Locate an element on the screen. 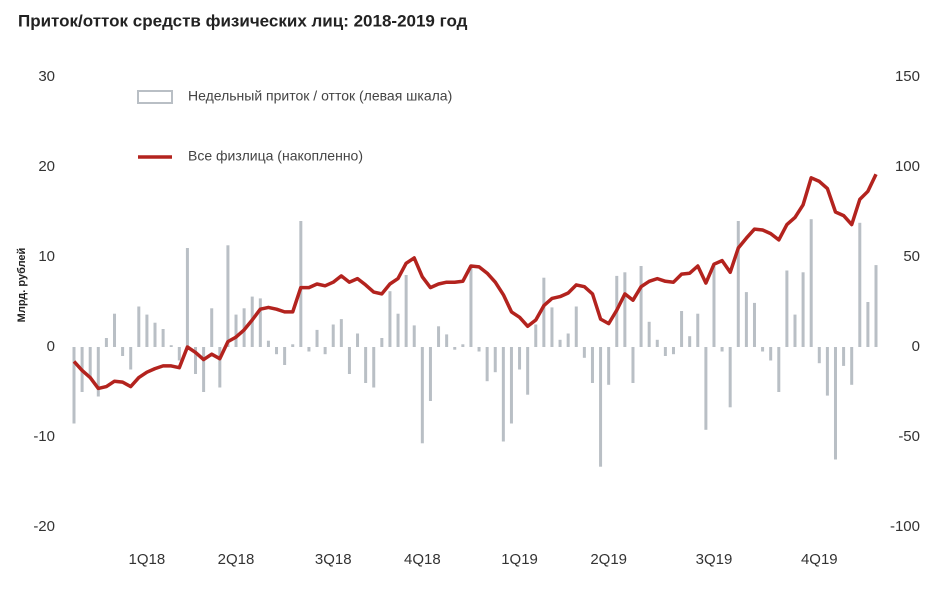 This screenshot has width=935, height=615. x-tick-label: 2Q19 is located at coordinates (608, 559).